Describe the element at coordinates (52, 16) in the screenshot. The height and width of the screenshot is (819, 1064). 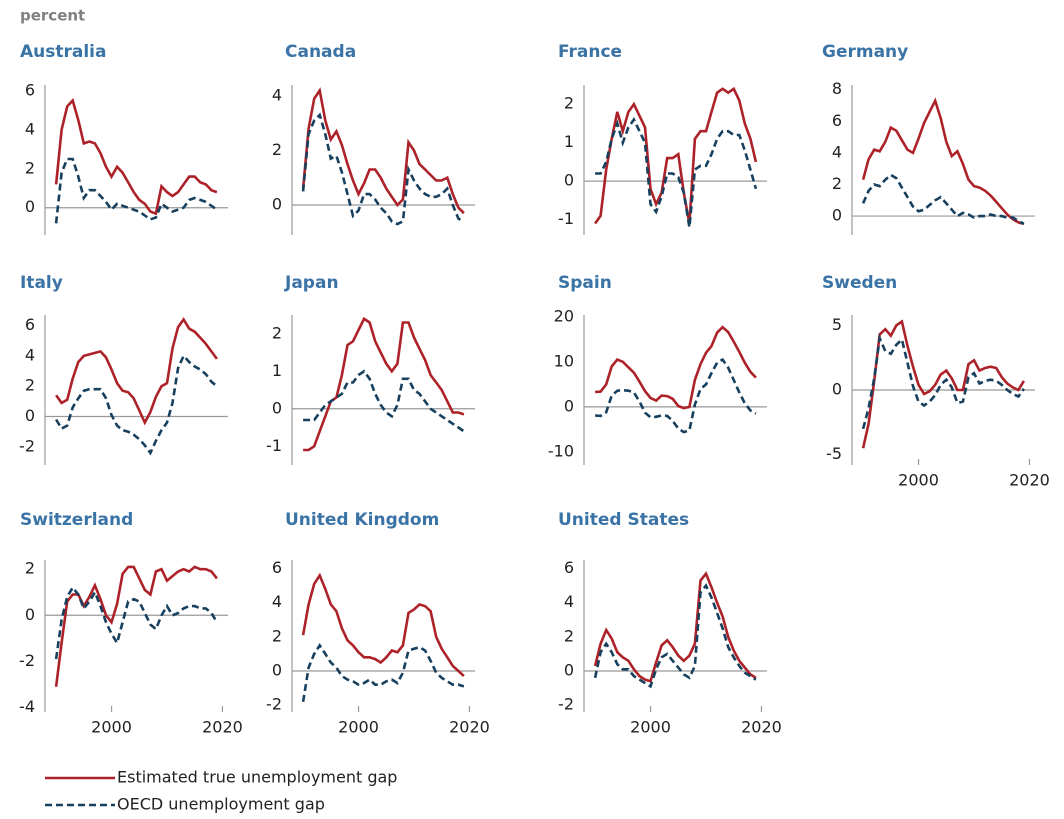
I see `unit-label: percent` at that location.